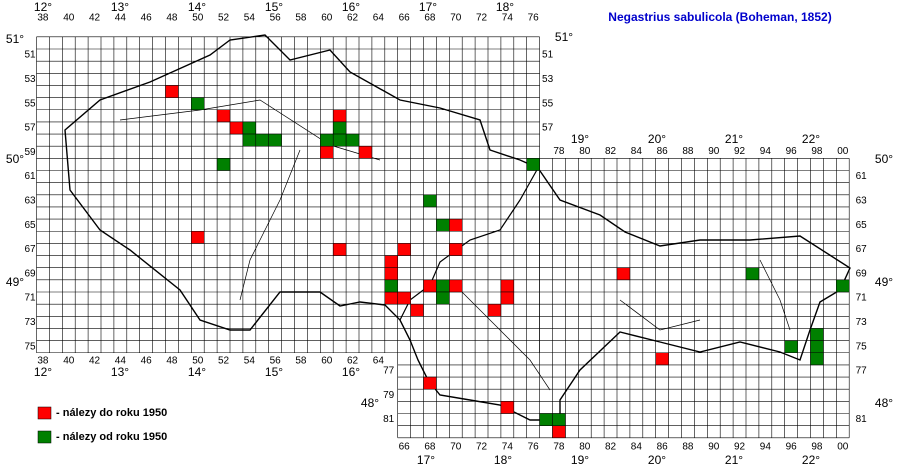 The height and width of the screenshot is (470, 900). I want to click on degree-label: 49°, so click(884, 282).